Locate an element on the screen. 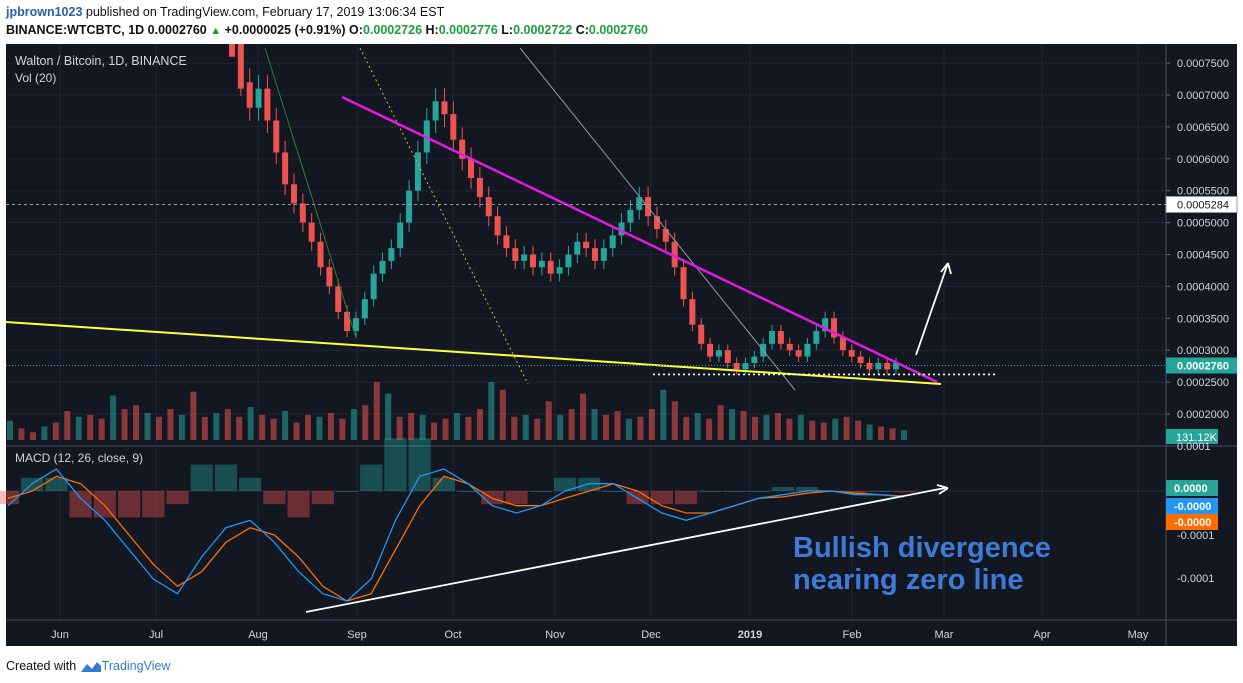 Image resolution: width=1243 pixels, height=683 pixels. open-value: 0.0002726 is located at coordinates (392, 30).